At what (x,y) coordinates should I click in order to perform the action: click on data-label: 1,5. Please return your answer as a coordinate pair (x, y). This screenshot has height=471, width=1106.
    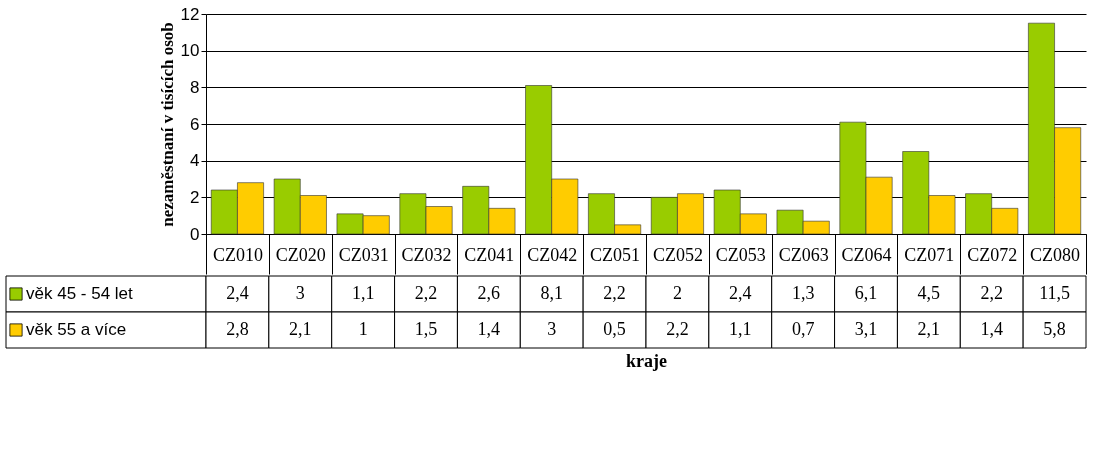
    Looking at the image, I should click on (426, 329).